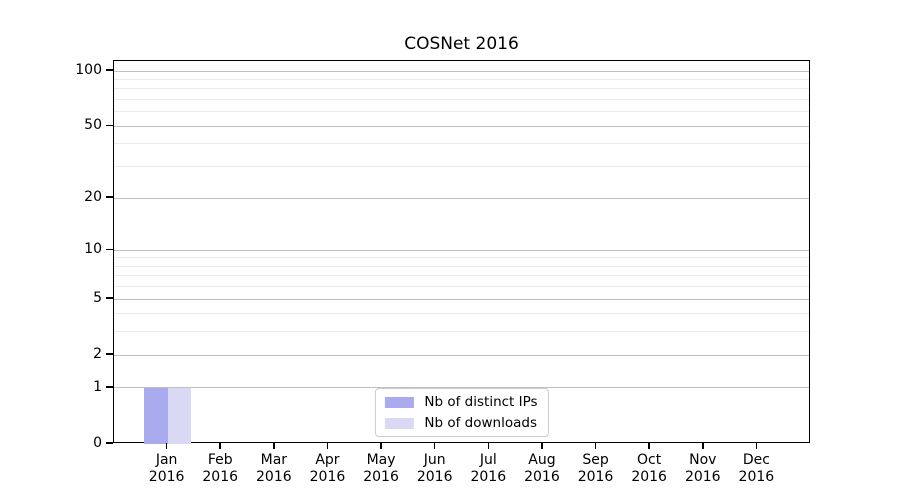 Image resolution: width=900 pixels, height=500 pixels. I want to click on x-tick-label: Mar 2016, so click(274, 468).